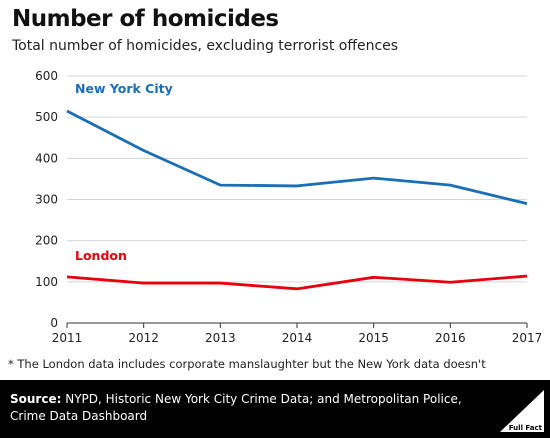 The height and width of the screenshot is (438, 550). What do you see at coordinates (143, 338) in the screenshot?
I see `x-tick-label: 2012` at bounding box center [143, 338].